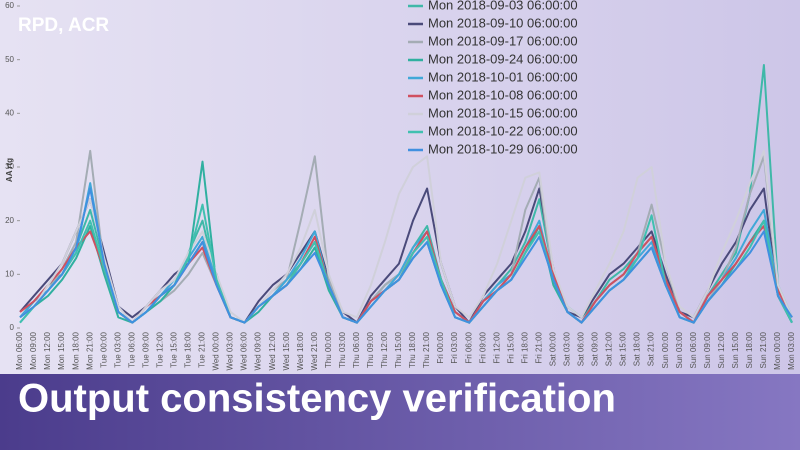 This screenshot has height=450, width=800. Describe the element at coordinates (503, 112) in the screenshot. I see `legend-label: Mon 2018-10-15 06:00:00` at that location.